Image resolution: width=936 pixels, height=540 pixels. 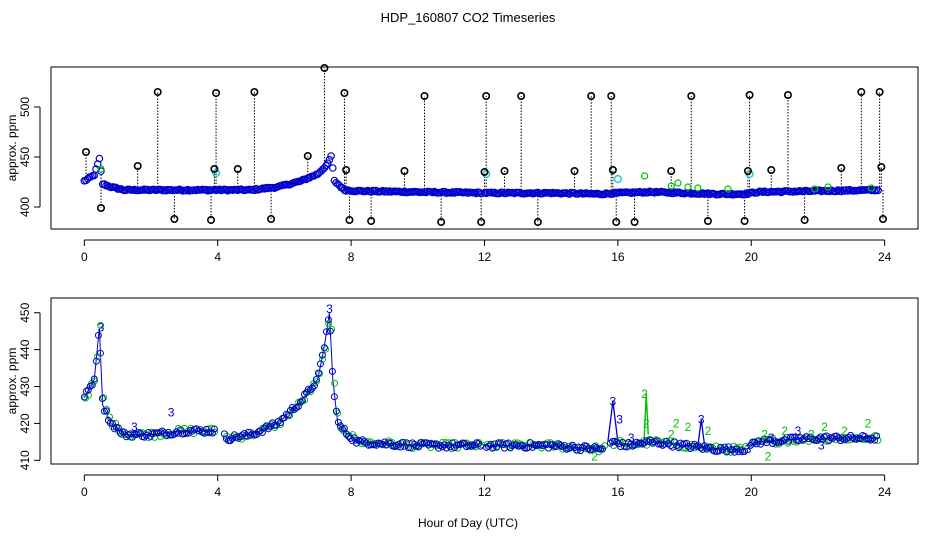 I want to click on top-point-cyan, so click(x=216, y=173).